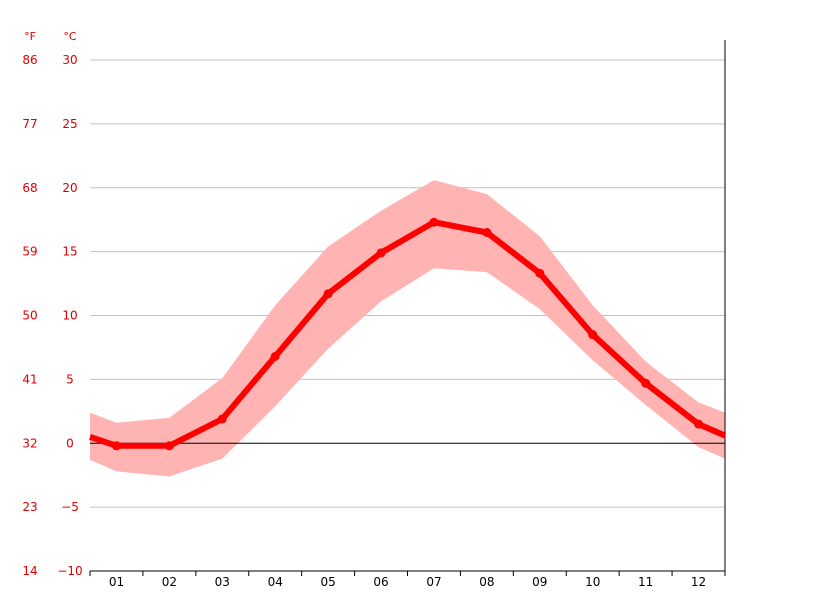 The height and width of the screenshot is (611, 815). I want to click on x-tick-label: 09, so click(539, 582).